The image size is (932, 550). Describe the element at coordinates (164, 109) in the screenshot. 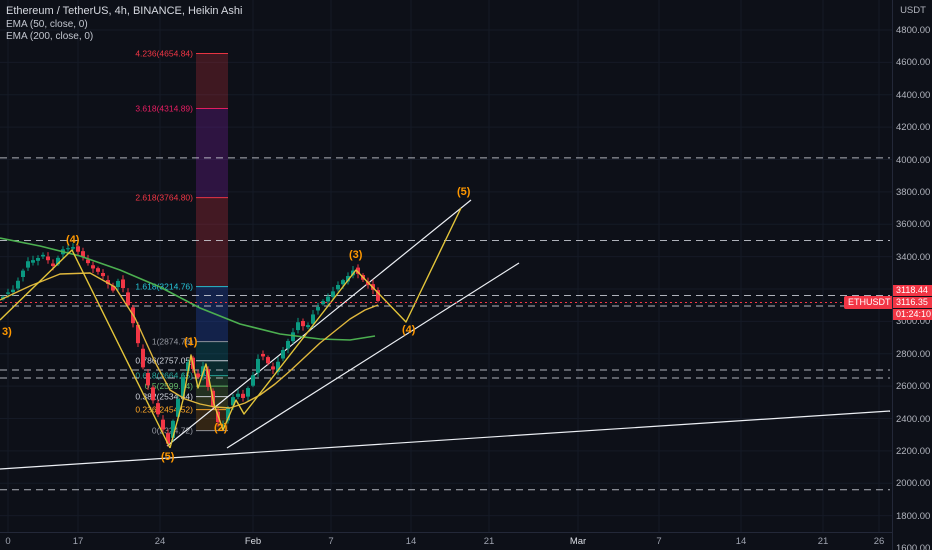

I see `fib-level-label: 3.618(4314.89)` at that location.